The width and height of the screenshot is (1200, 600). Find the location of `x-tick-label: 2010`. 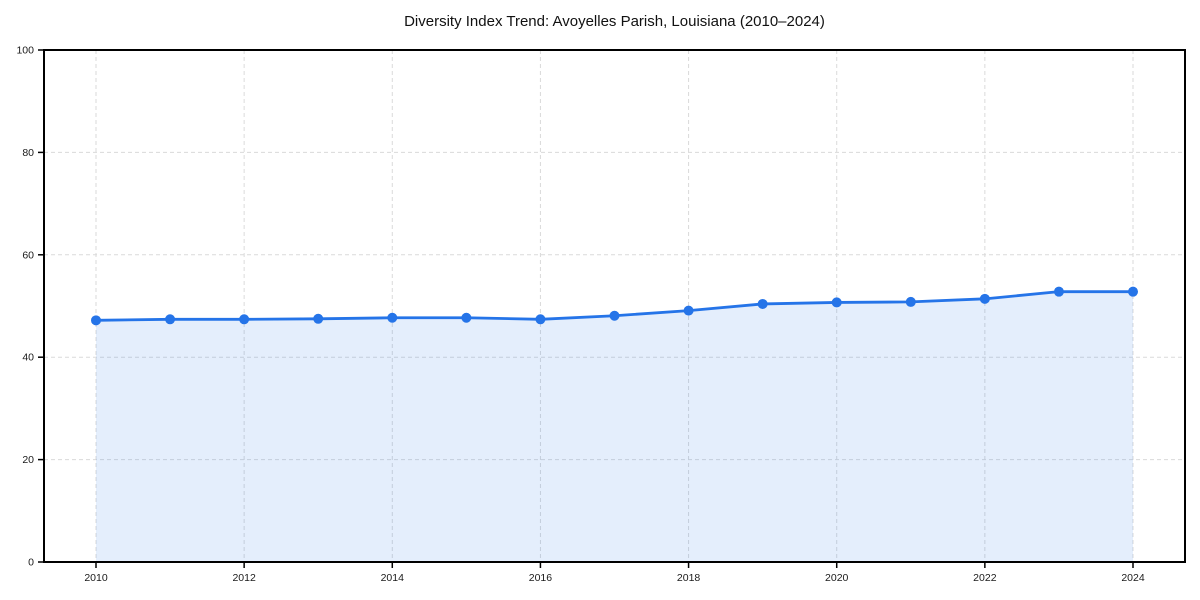

x-tick-label: 2010 is located at coordinates (96, 578).